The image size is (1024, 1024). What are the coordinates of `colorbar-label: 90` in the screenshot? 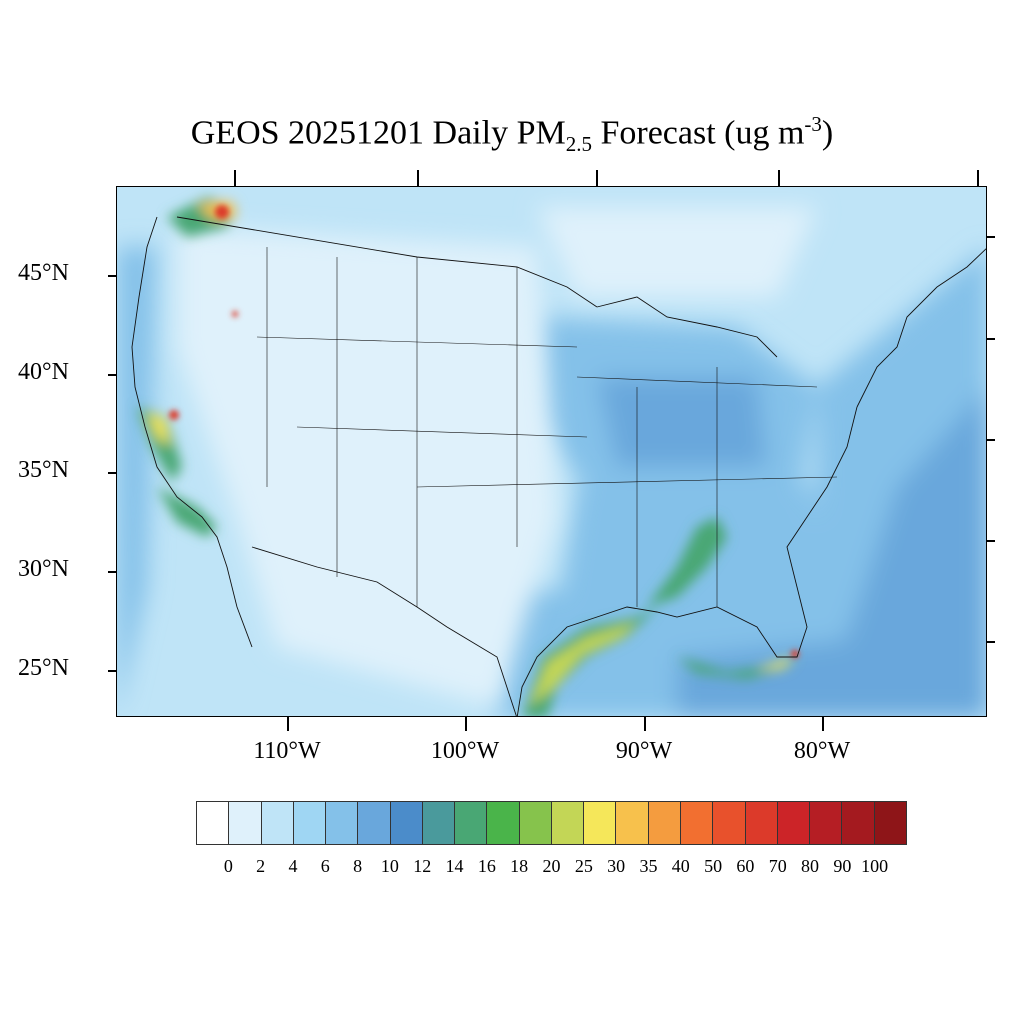 It's located at (842, 866).